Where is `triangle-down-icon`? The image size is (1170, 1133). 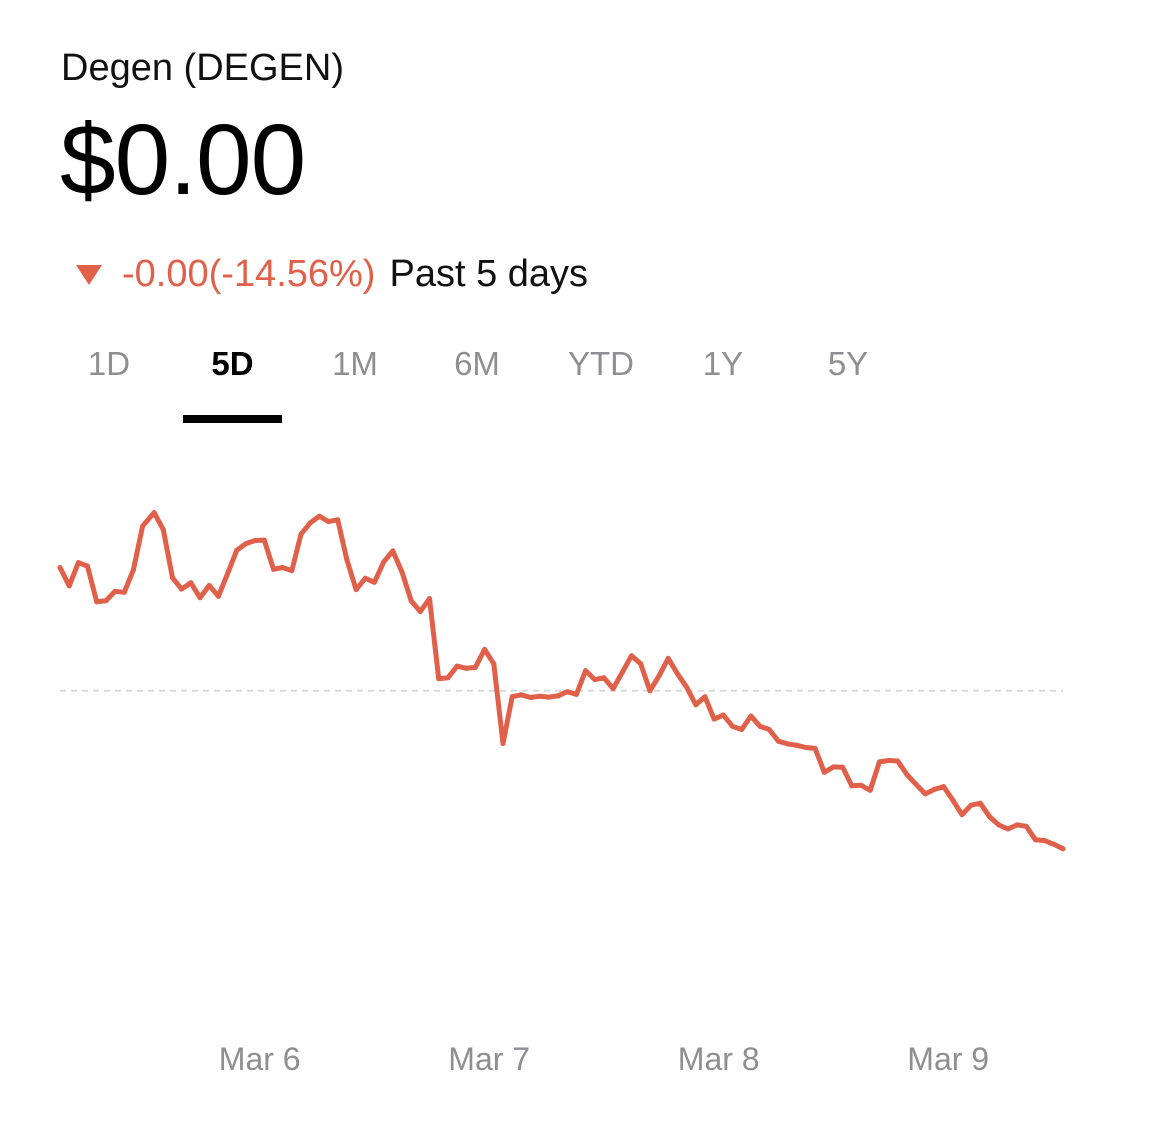 triangle-down-icon is located at coordinates (89, 275).